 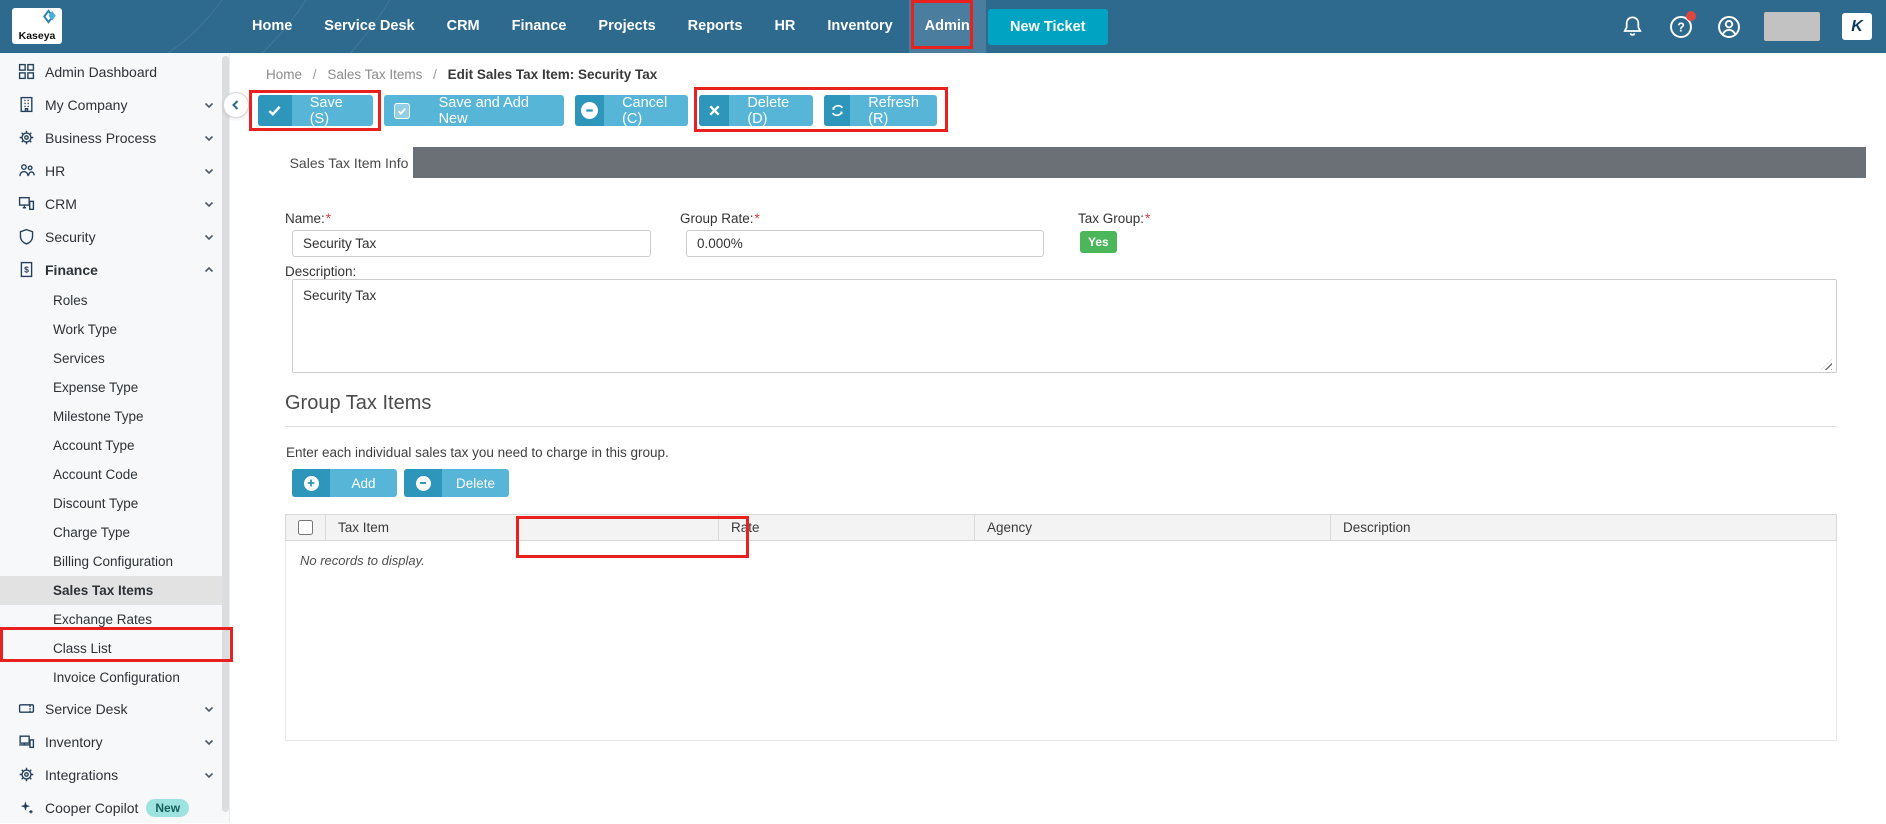 What do you see at coordinates (114, 774) in the screenshot?
I see `sidebar-item-integrations: Integrations` at bounding box center [114, 774].